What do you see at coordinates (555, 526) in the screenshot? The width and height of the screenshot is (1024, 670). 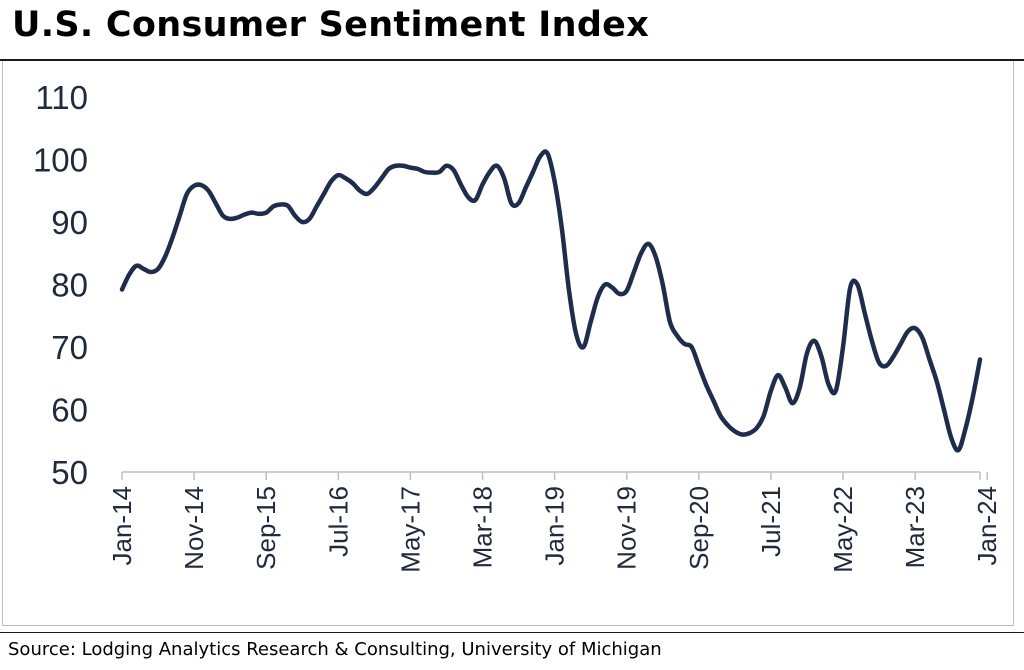 I see `x-tick-label: Jan-19` at bounding box center [555, 526].